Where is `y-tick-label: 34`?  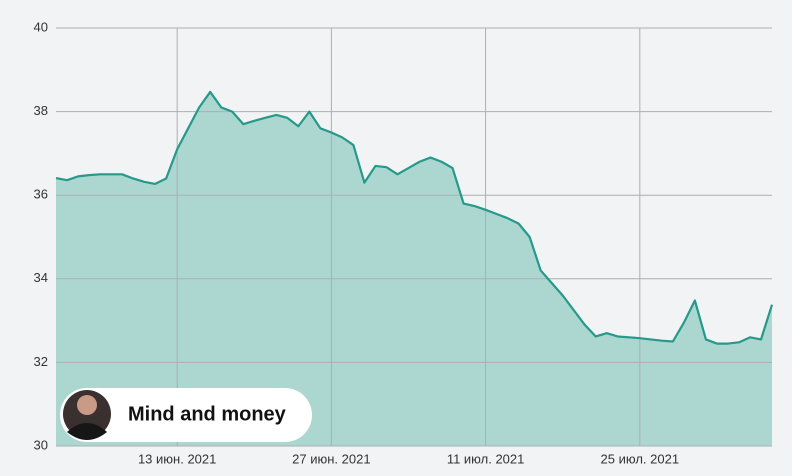 y-tick-label: 34 is located at coordinates (41, 277).